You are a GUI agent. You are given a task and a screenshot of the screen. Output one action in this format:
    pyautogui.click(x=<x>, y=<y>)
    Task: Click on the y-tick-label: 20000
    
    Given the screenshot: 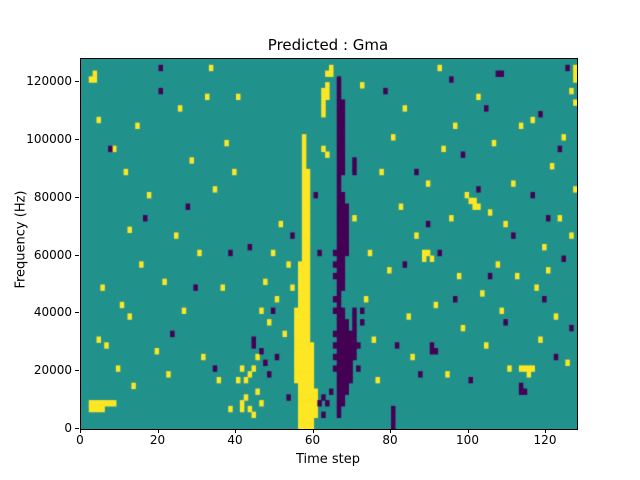 What is the action you would take?
    pyautogui.click(x=52, y=370)
    